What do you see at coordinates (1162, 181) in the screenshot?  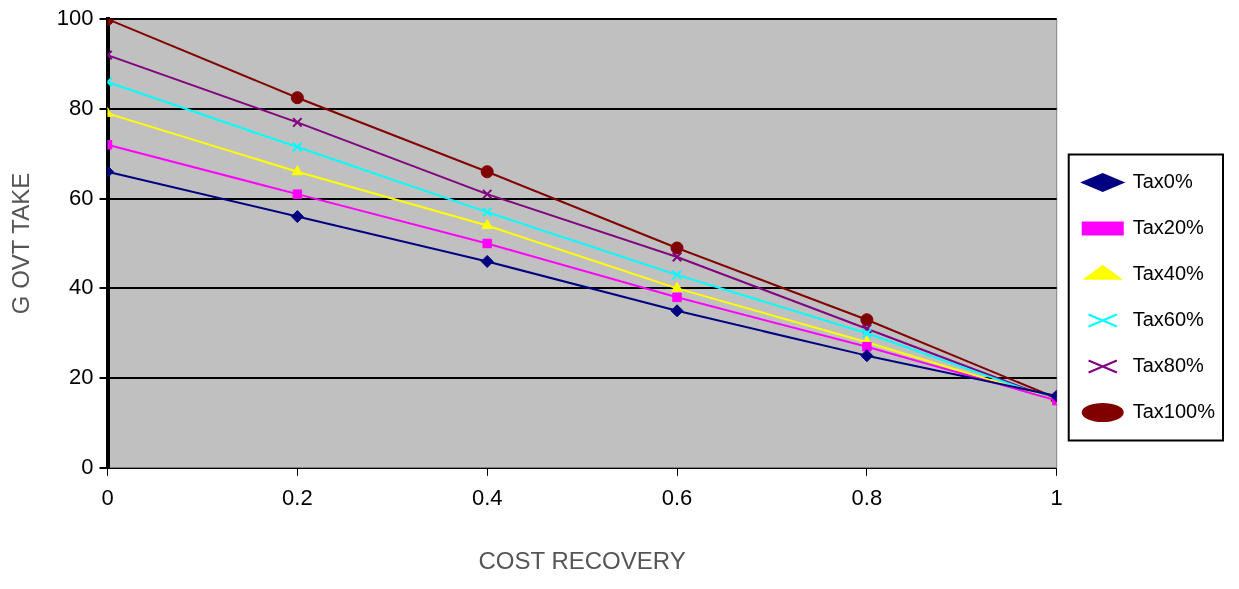 I see `legend-label: Tax0%` at bounding box center [1162, 181].